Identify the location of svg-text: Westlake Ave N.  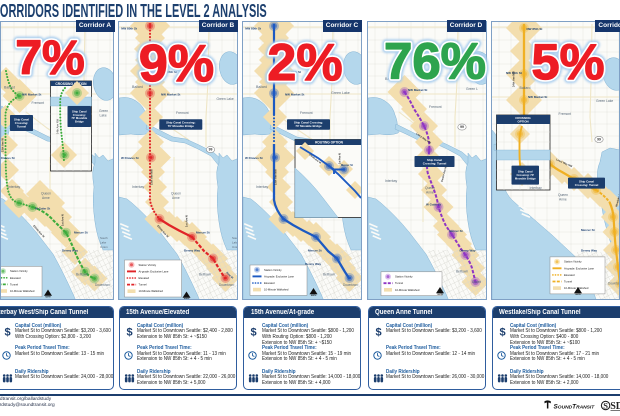
(617, 198).